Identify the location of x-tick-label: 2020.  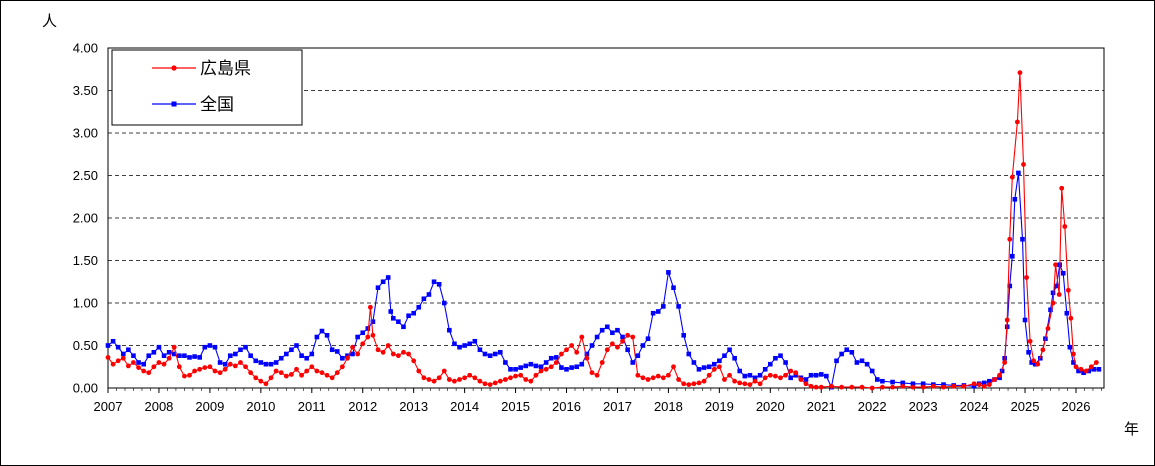
(770, 406).